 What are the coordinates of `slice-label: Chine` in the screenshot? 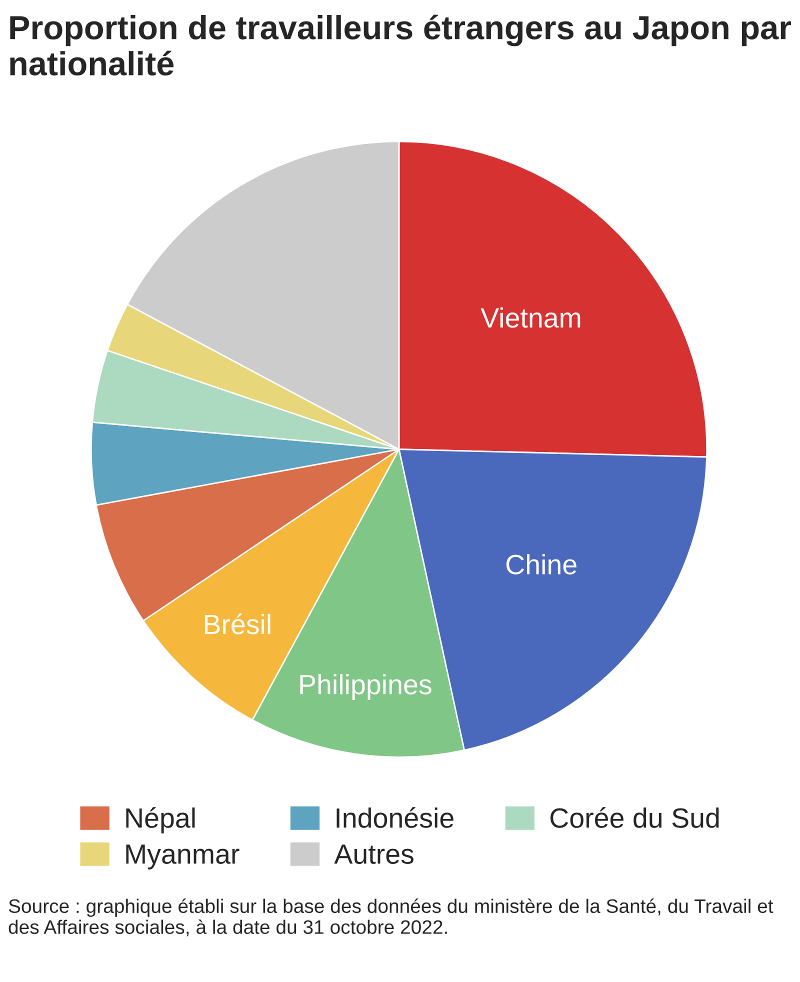 It's located at (541, 564).